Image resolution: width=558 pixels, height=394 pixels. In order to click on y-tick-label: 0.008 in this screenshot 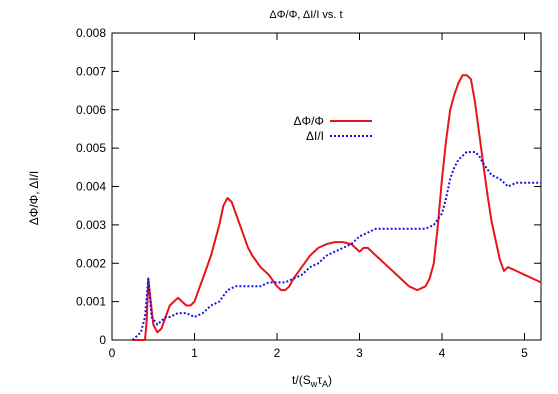, I will do `click(91, 33)`.